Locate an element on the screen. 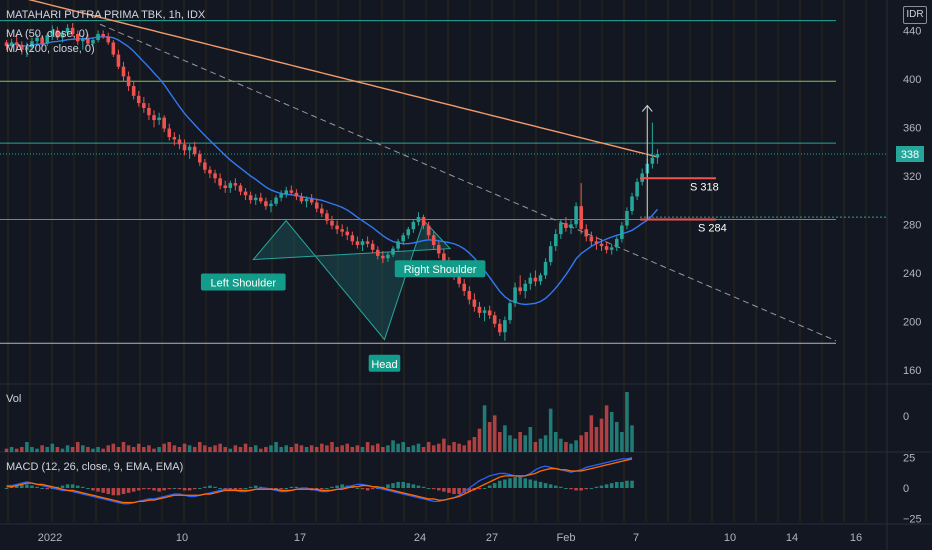  pattern-label-box is located at coordinates (243, 282).